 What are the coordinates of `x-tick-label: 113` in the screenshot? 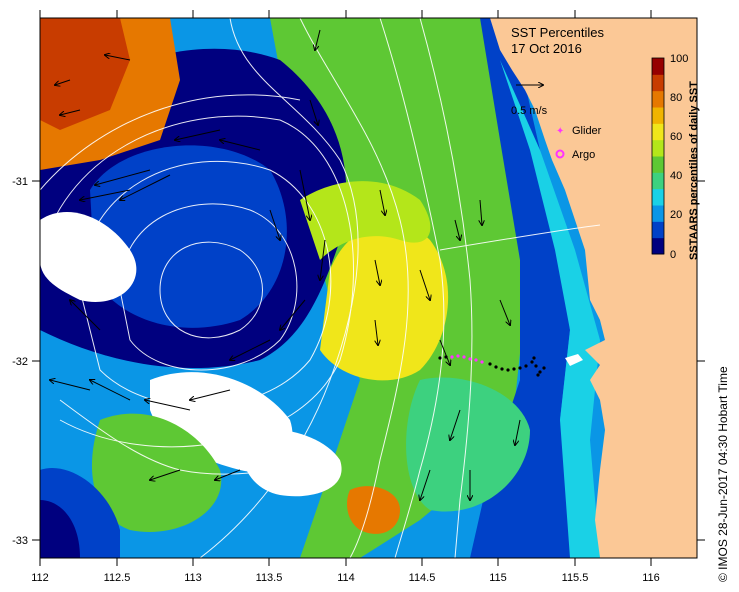 It's located at (193, 578).